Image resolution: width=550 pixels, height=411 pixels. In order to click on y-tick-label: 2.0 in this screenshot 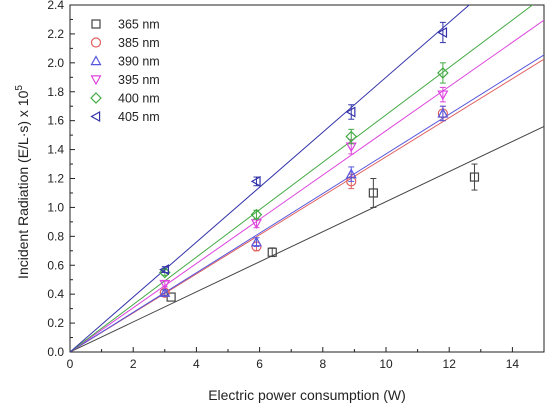, I will do `click(55, 63)`.